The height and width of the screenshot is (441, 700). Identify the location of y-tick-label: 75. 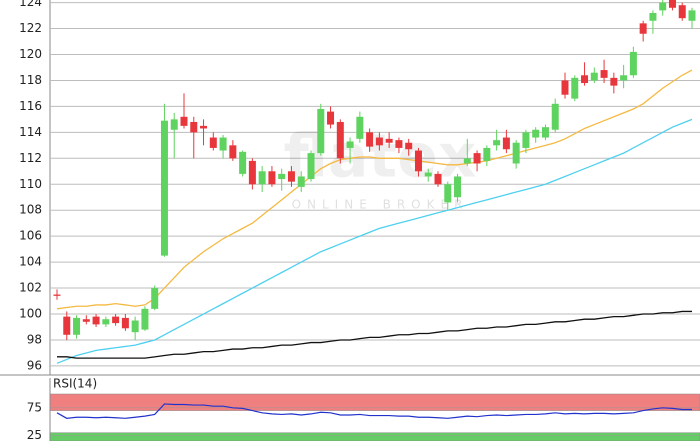
(34, 407).